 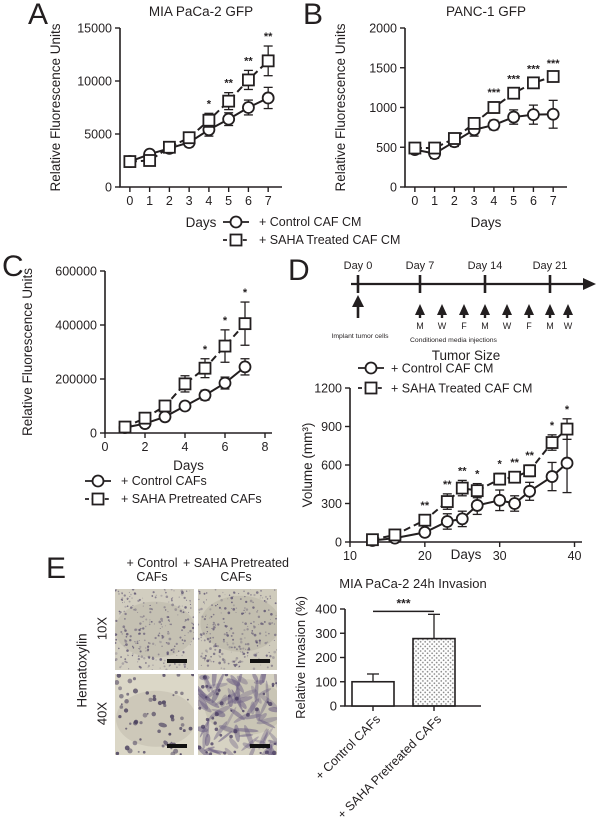 What do you see at coordinates (102, 713) in the screenshot?
I see `magnification-label-40x: 40X` at bounding box center [102, 713].